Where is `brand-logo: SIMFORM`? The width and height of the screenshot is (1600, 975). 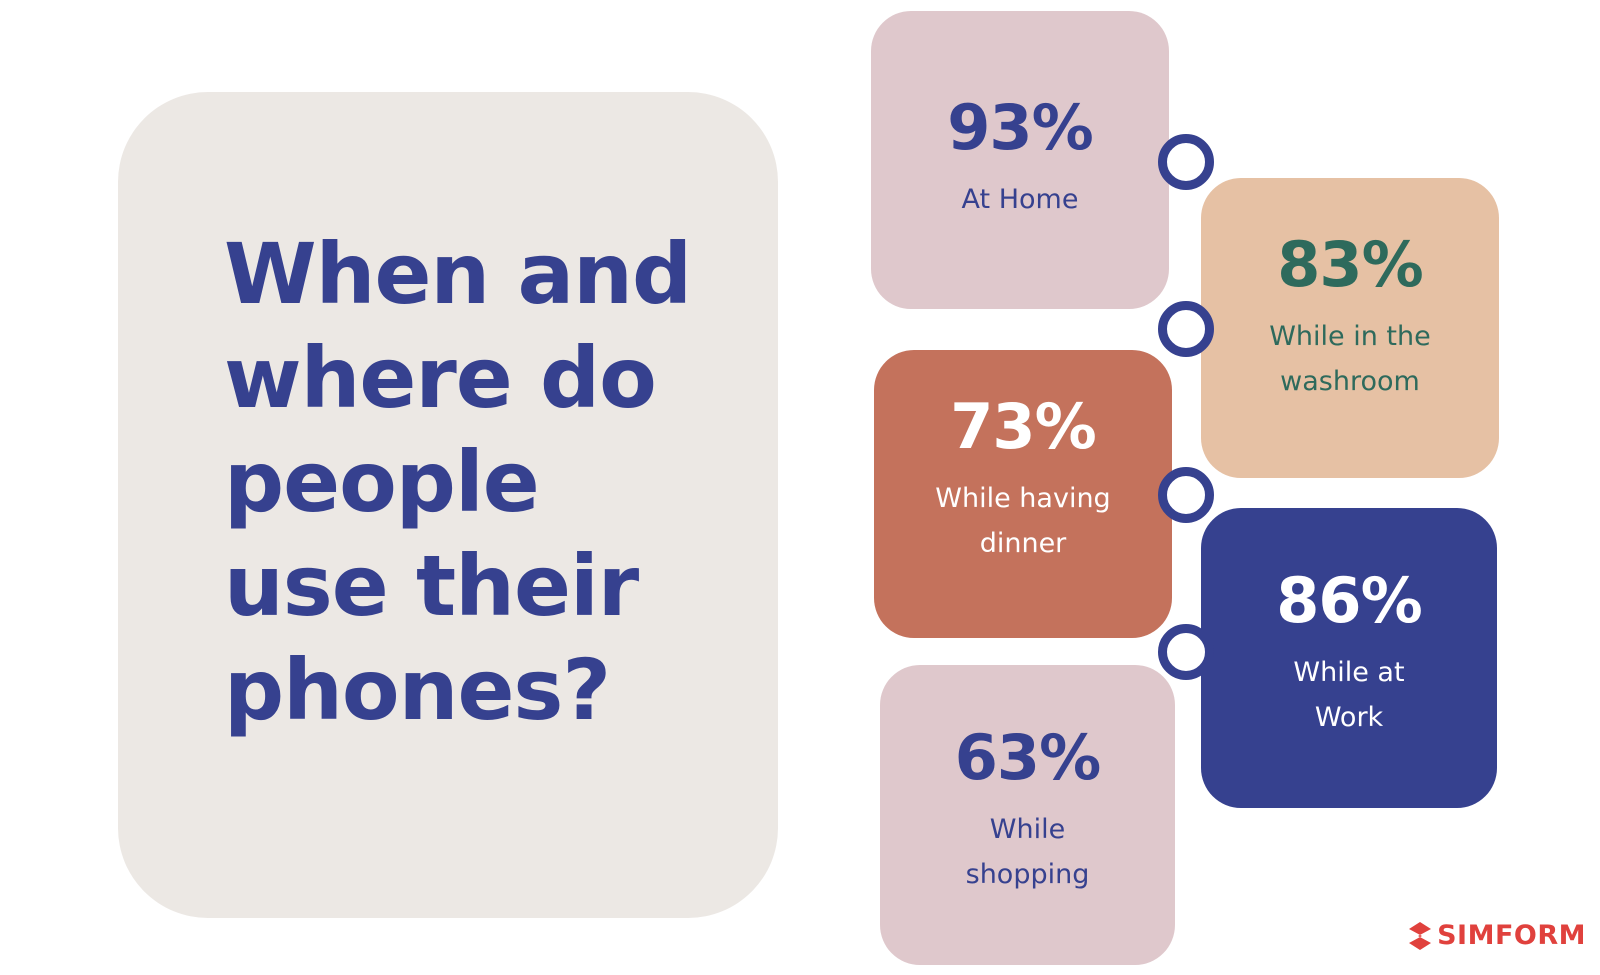
brand-logo: SIMFORM is located at coordinates (1496, 935).